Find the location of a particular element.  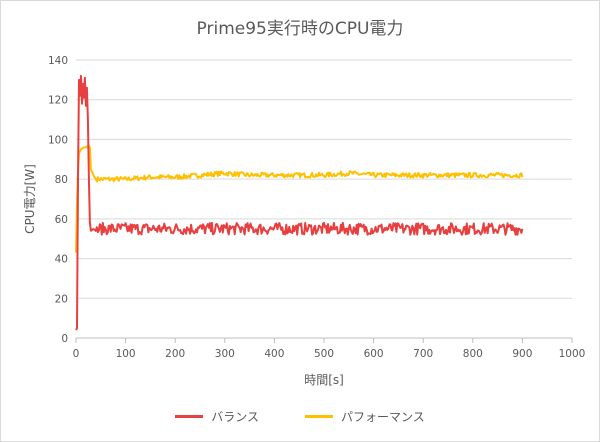

y-tick-label: 140 is located at coordinates (58, 61).